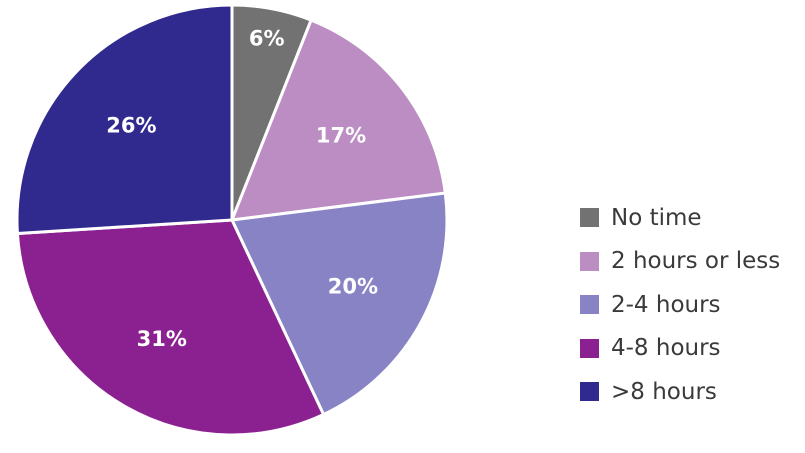 The width and height of the screenshot is (805, 453). I want to click on legend-item-8-hours: >8 hours, so click(680, 392).